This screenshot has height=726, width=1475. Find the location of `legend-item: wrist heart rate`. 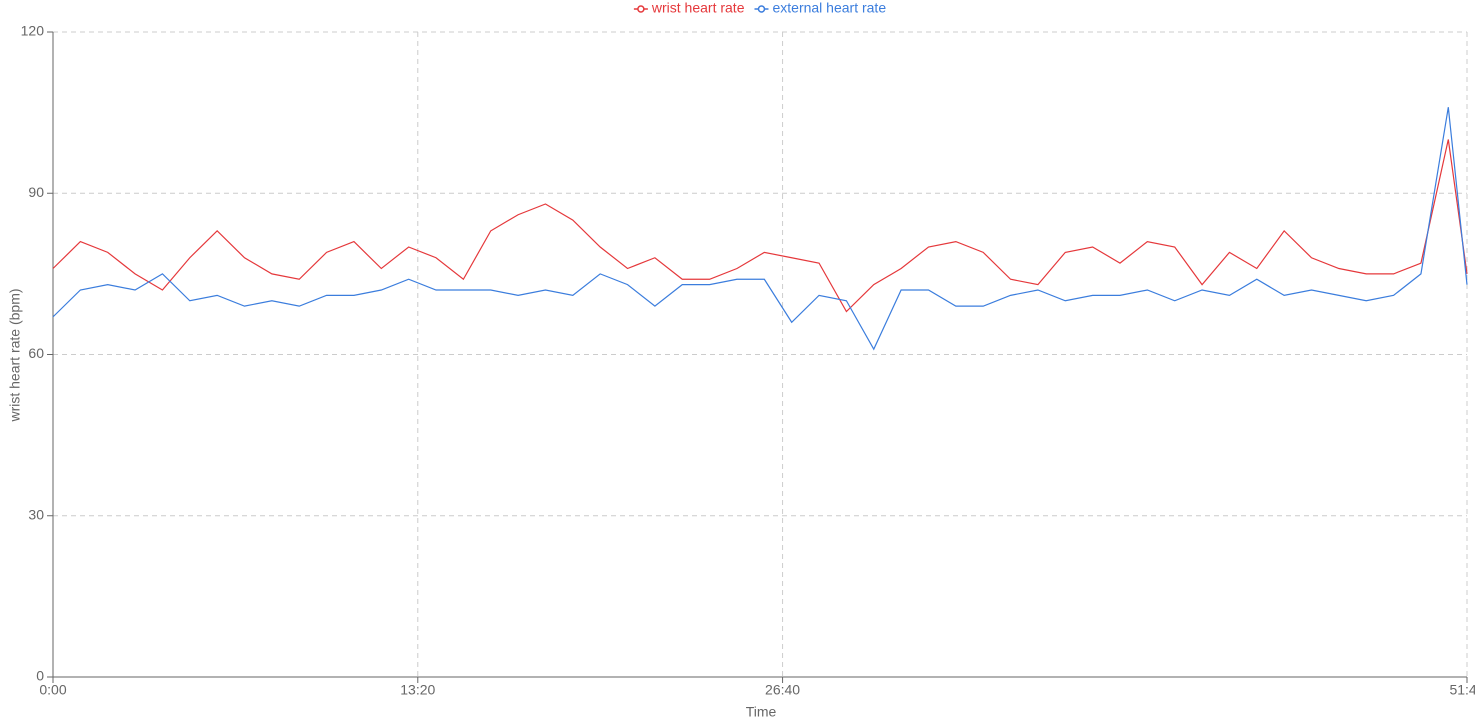

legend-item: wrist heart rate is located at coordinates (689, 8).